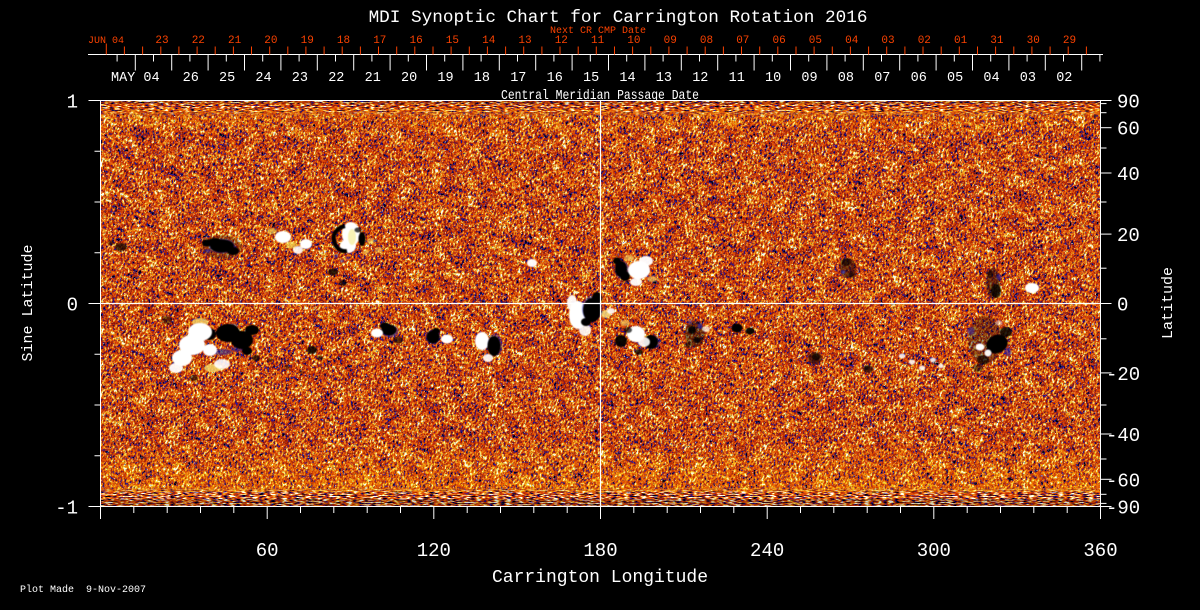  Describe the element at coordinates (598, 31) in the screenshot. I see `svg-text: Next CR CMP Date` at that location.